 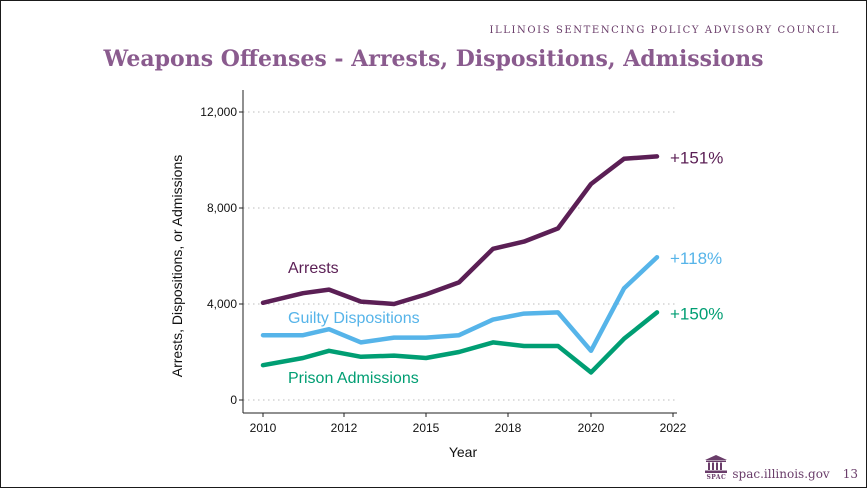 What do you see at coordinates (850, 474) in the screenshot?
I see `page-number: 13` at bounding box center [850, 474].